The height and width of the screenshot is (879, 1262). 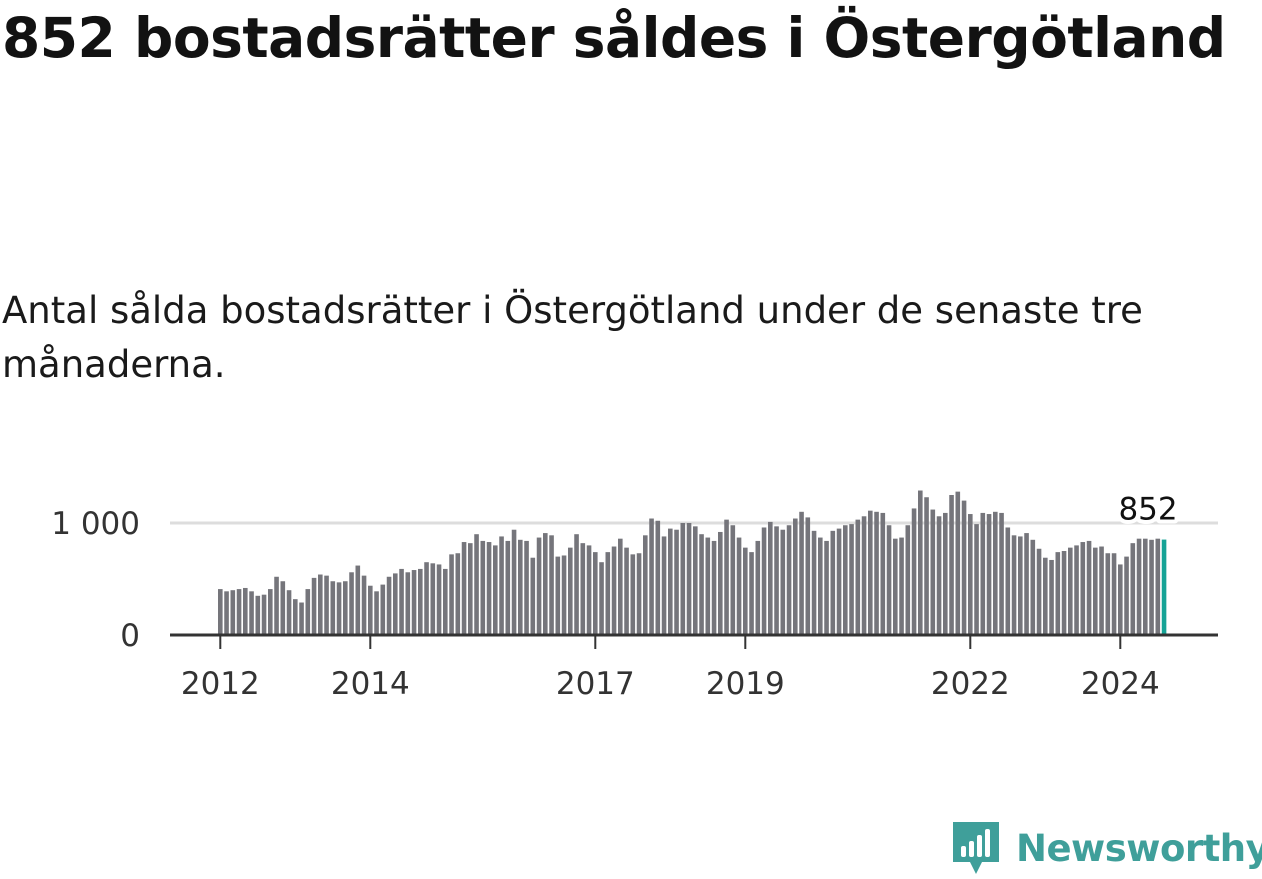 I want to click on newsworthy-logo-icon, so click(x=976, y=848).